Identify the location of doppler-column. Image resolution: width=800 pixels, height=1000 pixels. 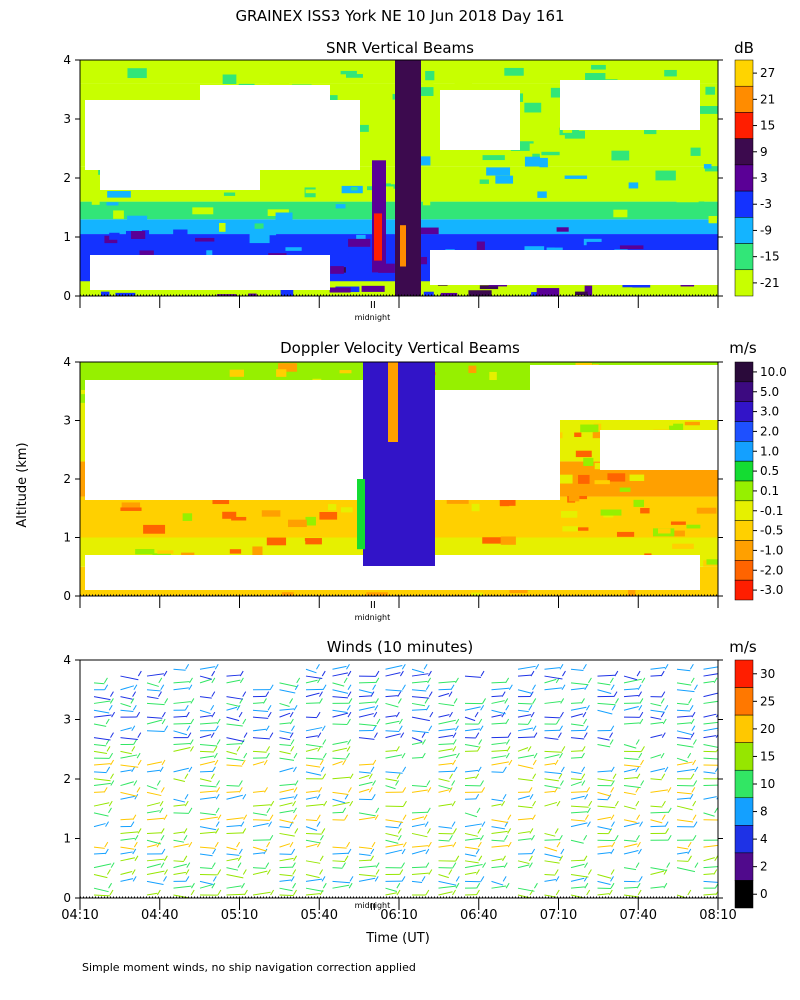
(361, 514).